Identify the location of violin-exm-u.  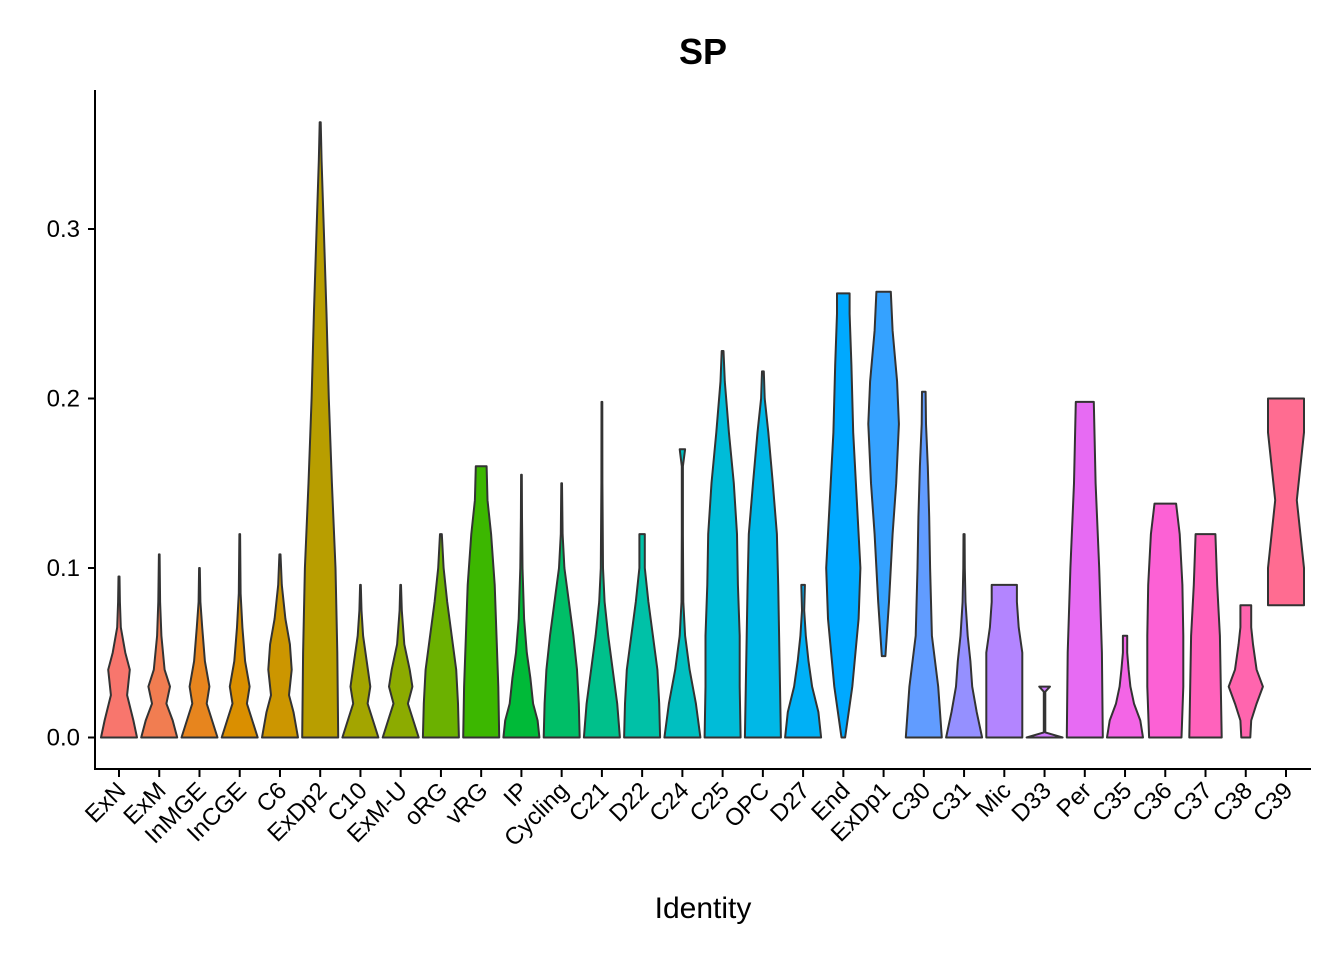
(400, 661).